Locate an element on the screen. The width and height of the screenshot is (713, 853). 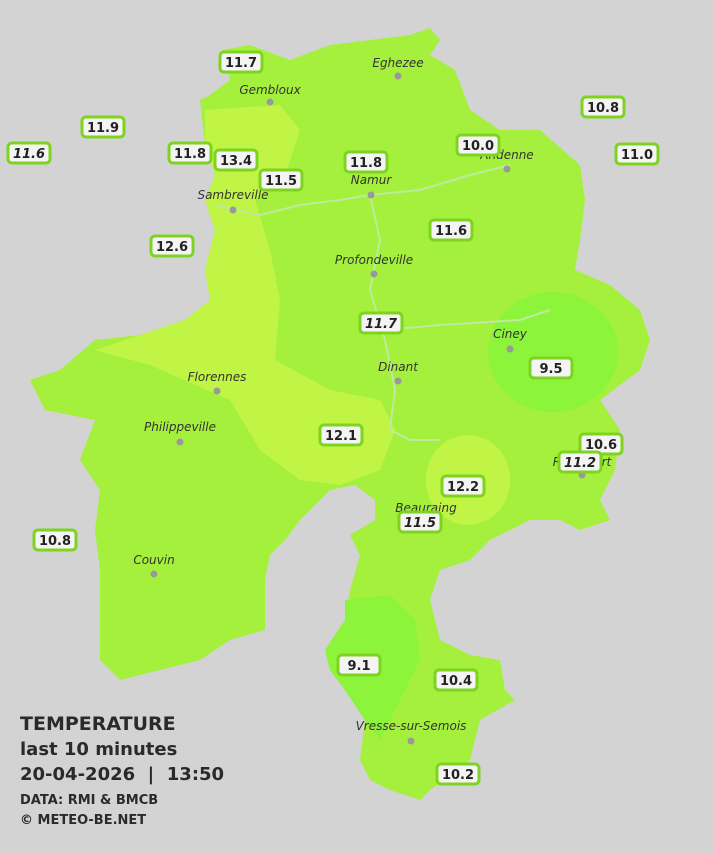
town-label: Sambreville is located at coordinates (232, 195).